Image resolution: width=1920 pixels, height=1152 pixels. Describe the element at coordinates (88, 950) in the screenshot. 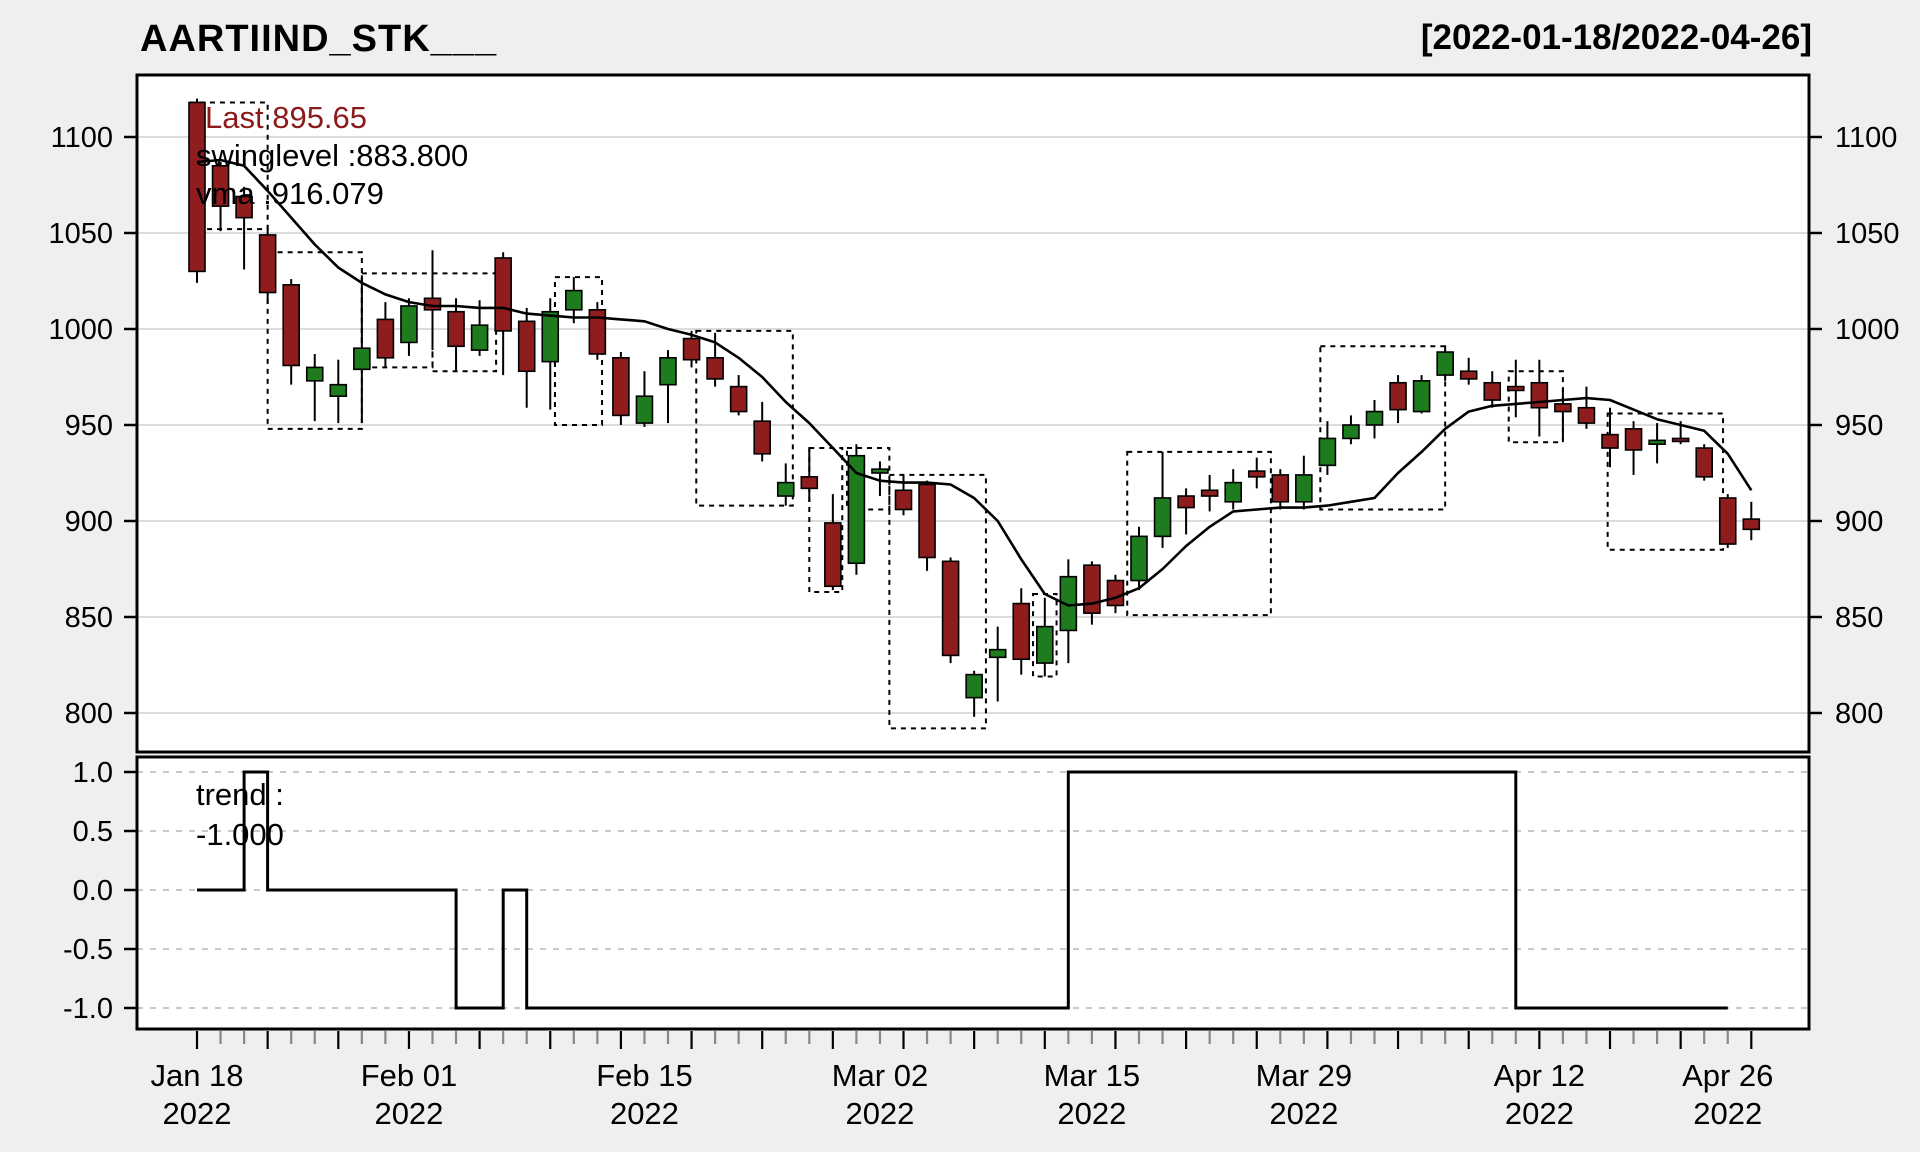

I see `trend-axis-label: -0.5` at that location.